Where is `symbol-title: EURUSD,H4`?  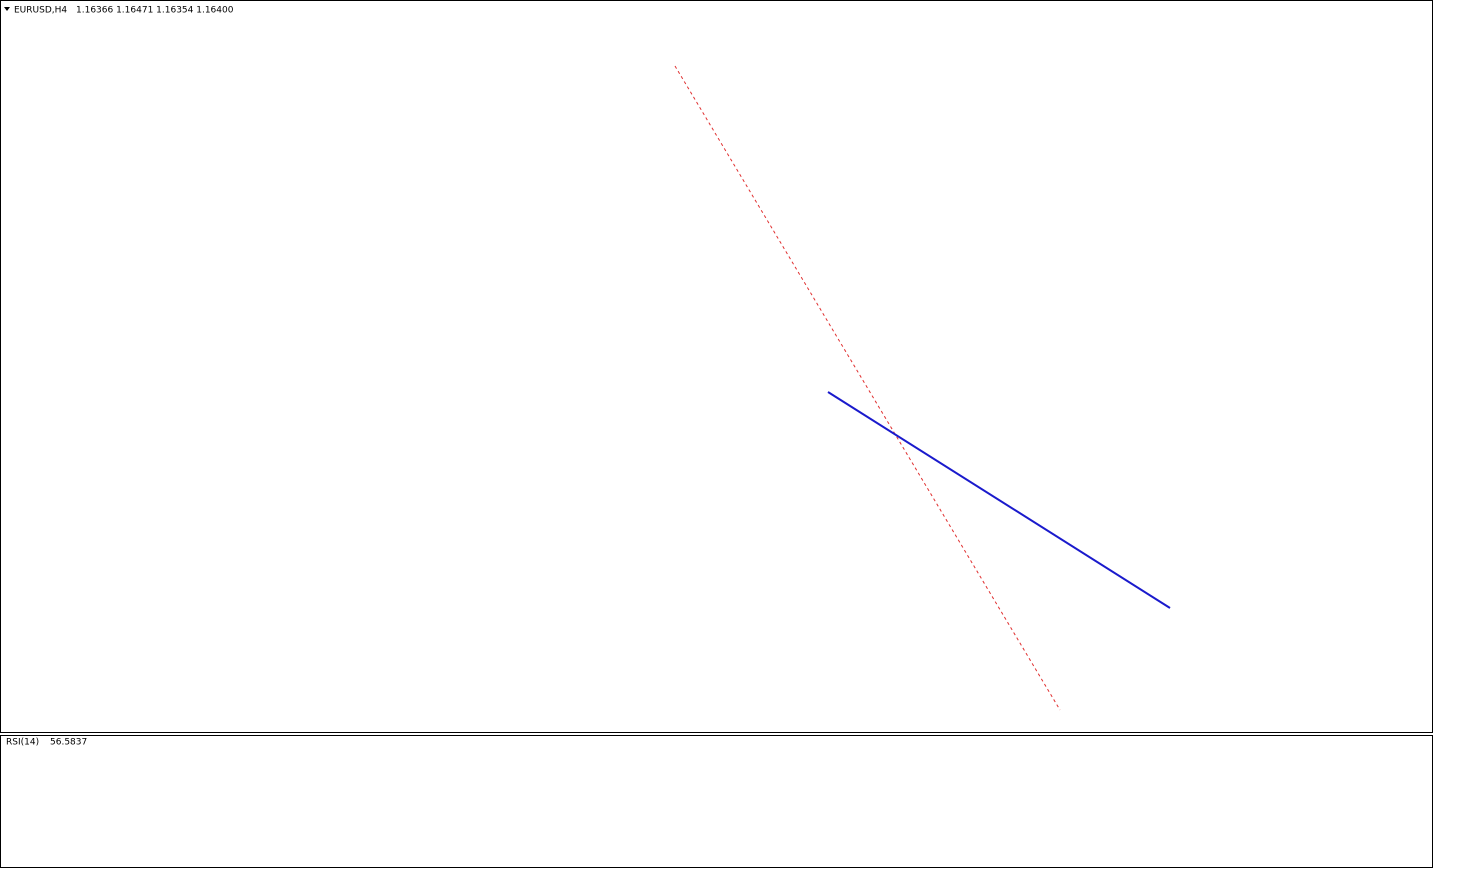
symbol-title: EURUSD,H4 is located at coordinates (40, 11).